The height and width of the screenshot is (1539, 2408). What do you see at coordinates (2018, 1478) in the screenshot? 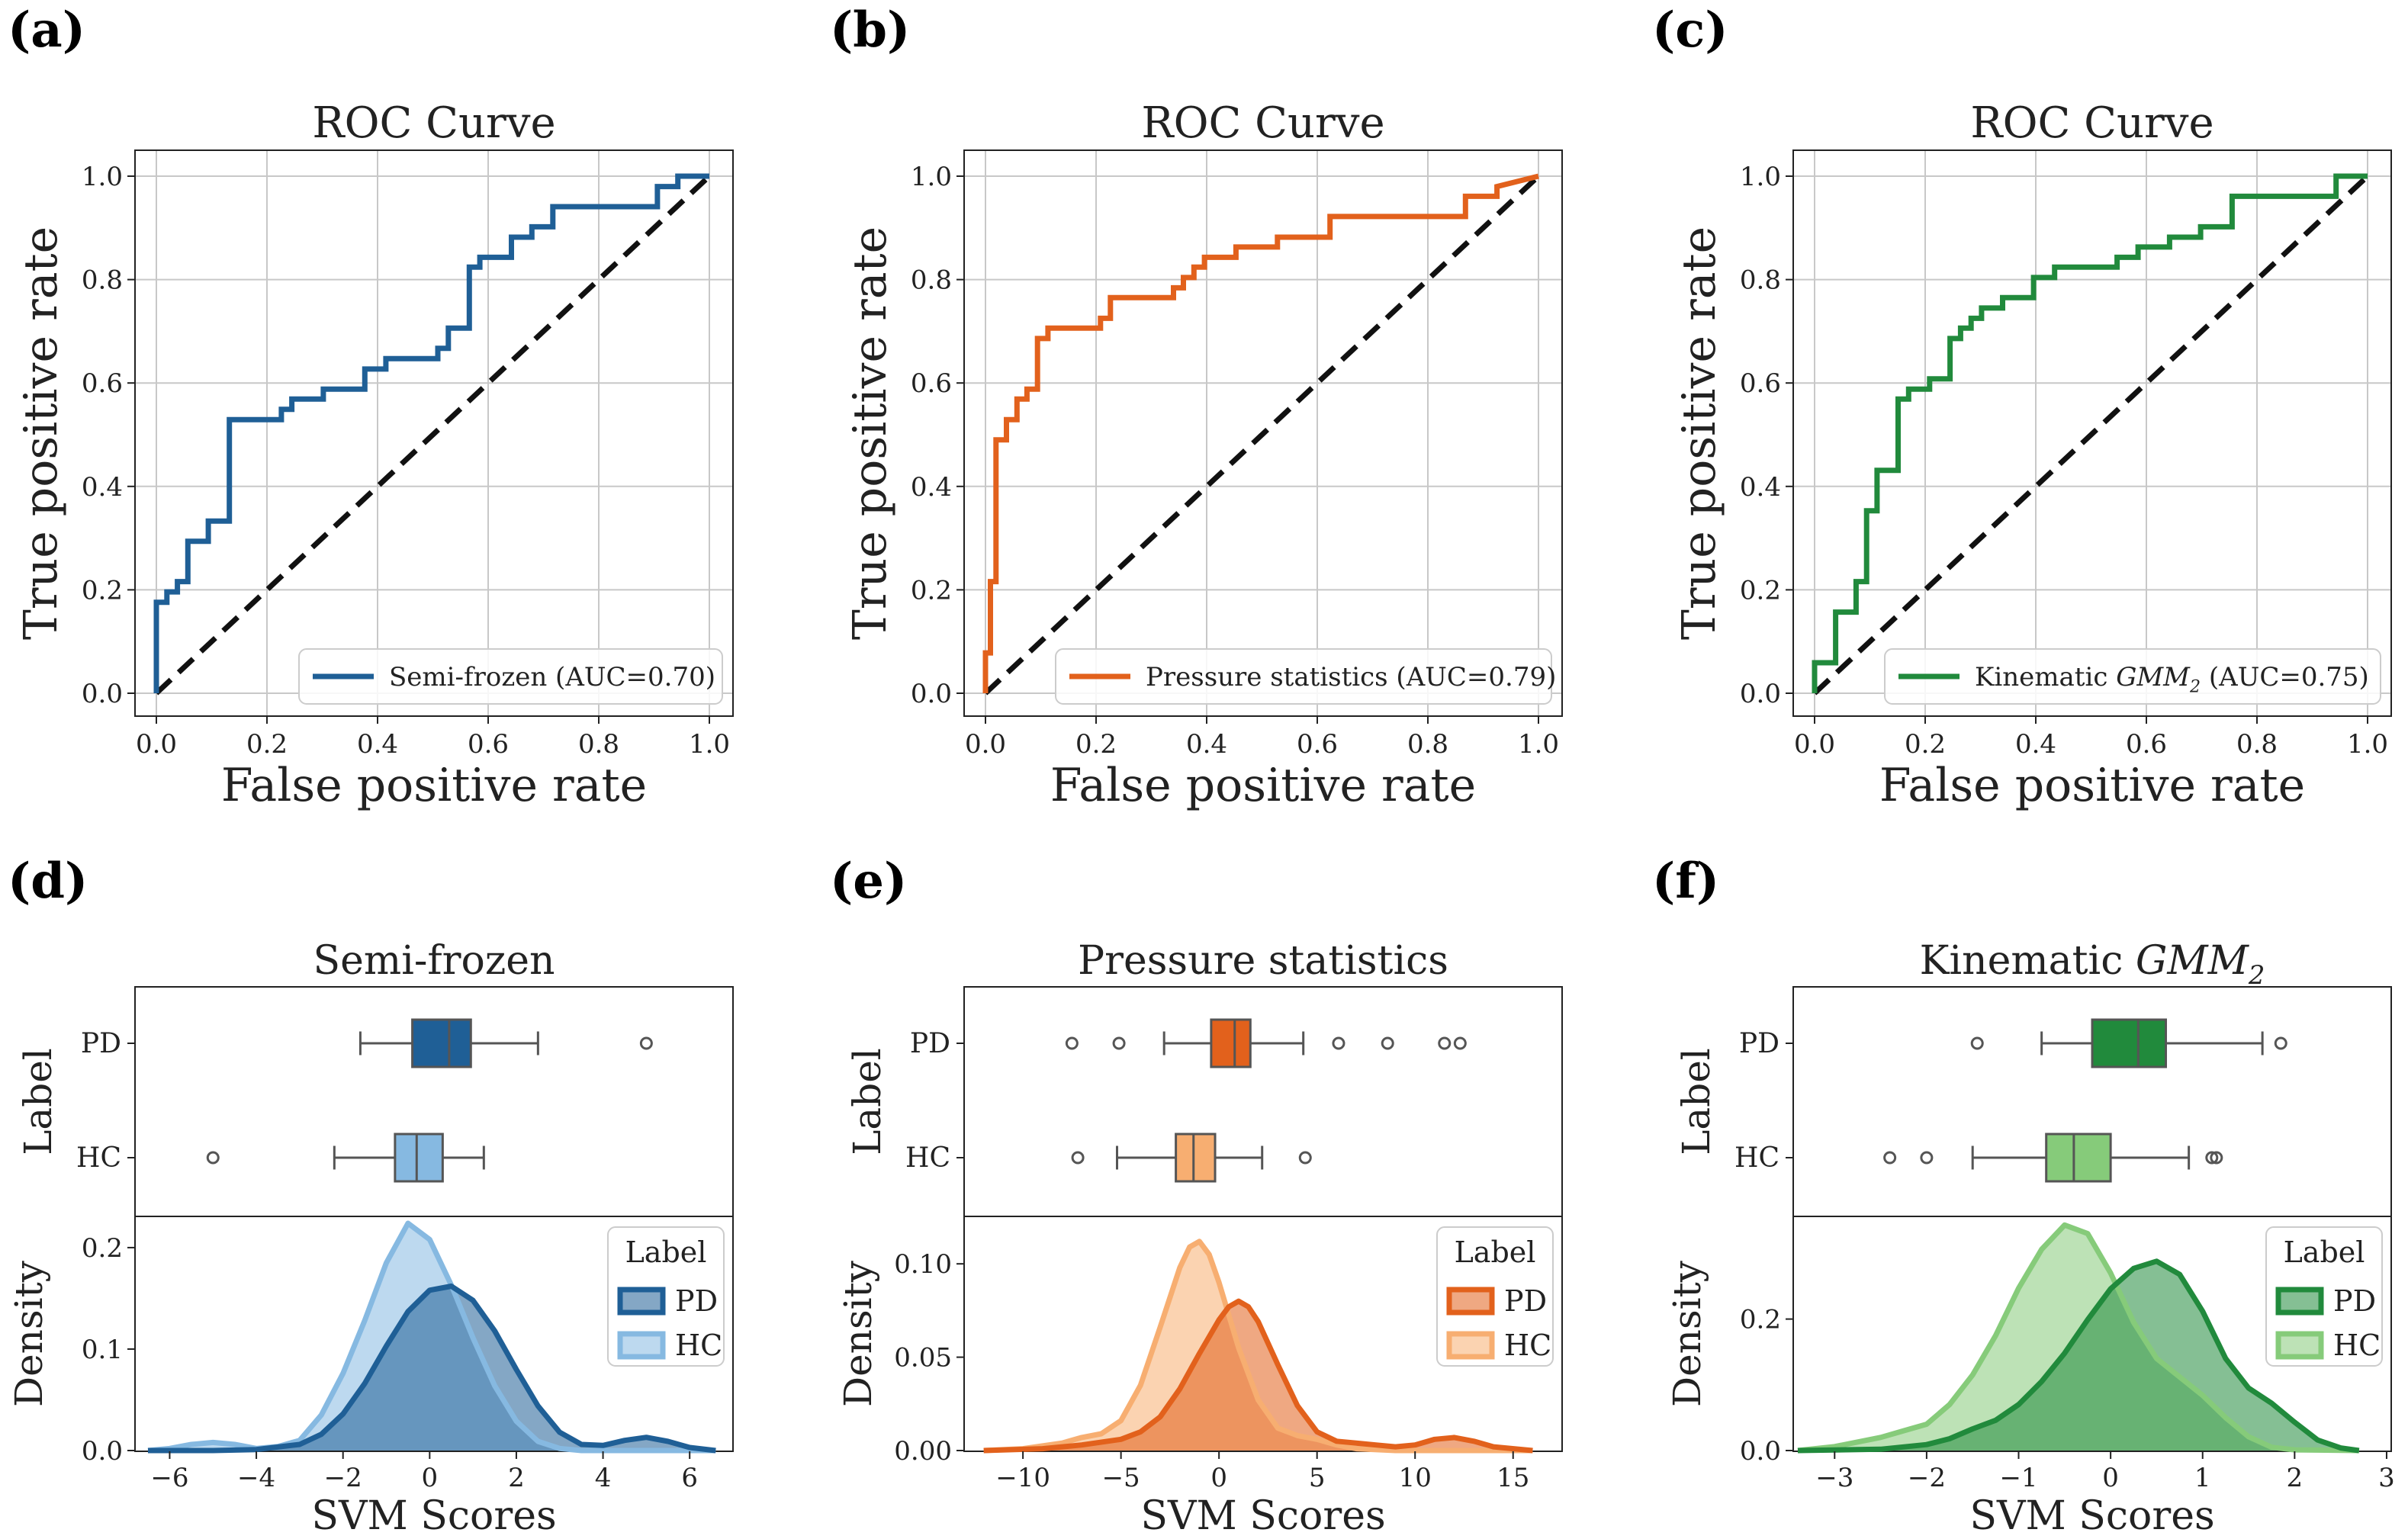
I see `x-tick-label: −1` at bounding box center [2018, 1478].